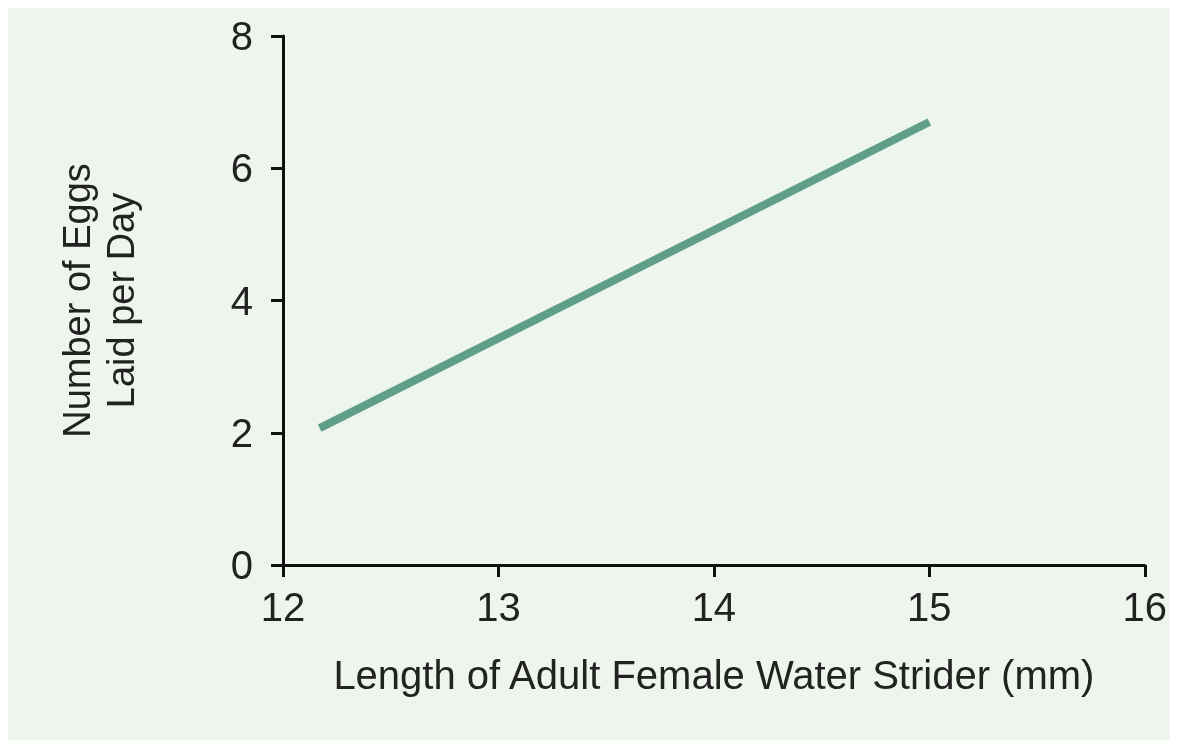  Describe the element at coordinates (929, 607) in the screenshot. I see `x-tick-label: 15` at that location.